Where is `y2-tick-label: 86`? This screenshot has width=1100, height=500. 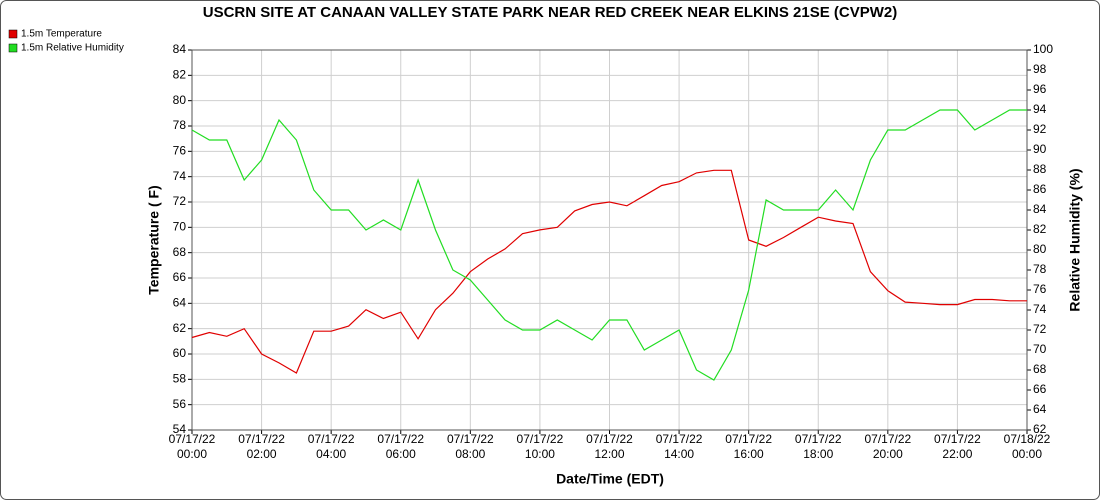
y2-tick-label: 86 is located at coordinates (1040, 189).